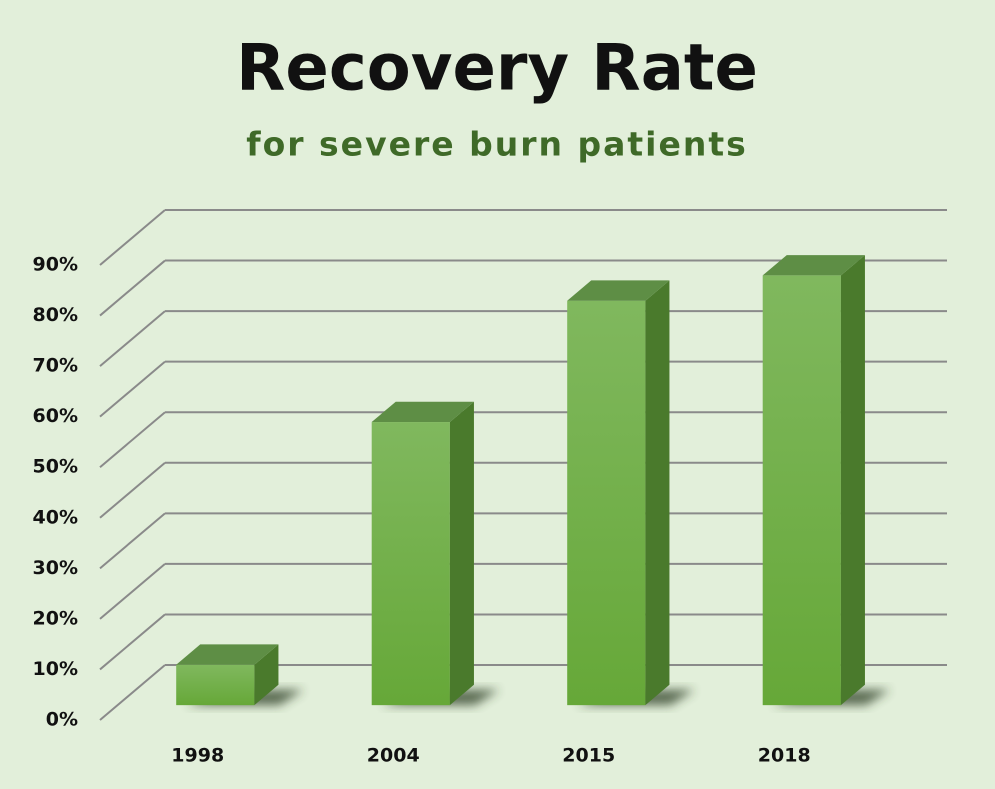 The width and height of the screenshot is (995, 789). What do you see at coordinates (55, 265) in the screenshot?
I see `y-tick-label: 90%` at bounding box center [55, 265].